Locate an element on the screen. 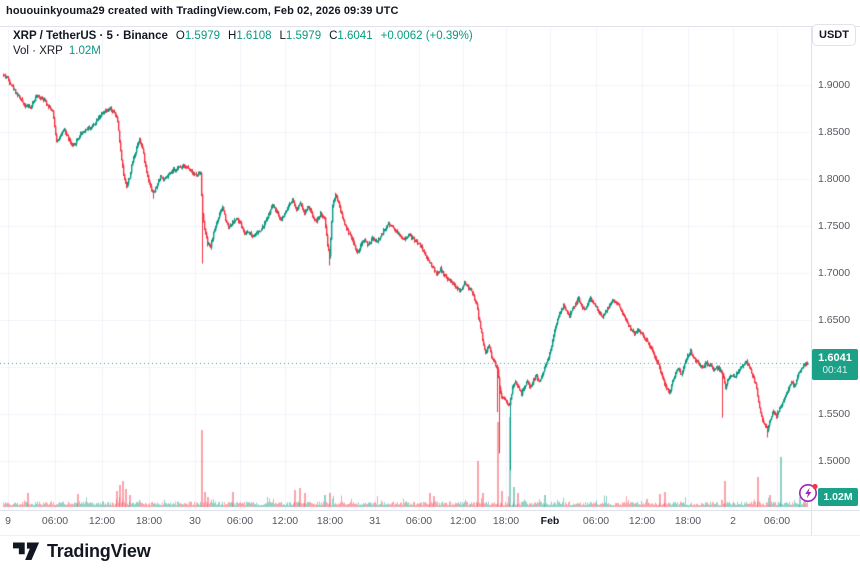  time-tick-label: Feb is located at coordinates (550, 521).